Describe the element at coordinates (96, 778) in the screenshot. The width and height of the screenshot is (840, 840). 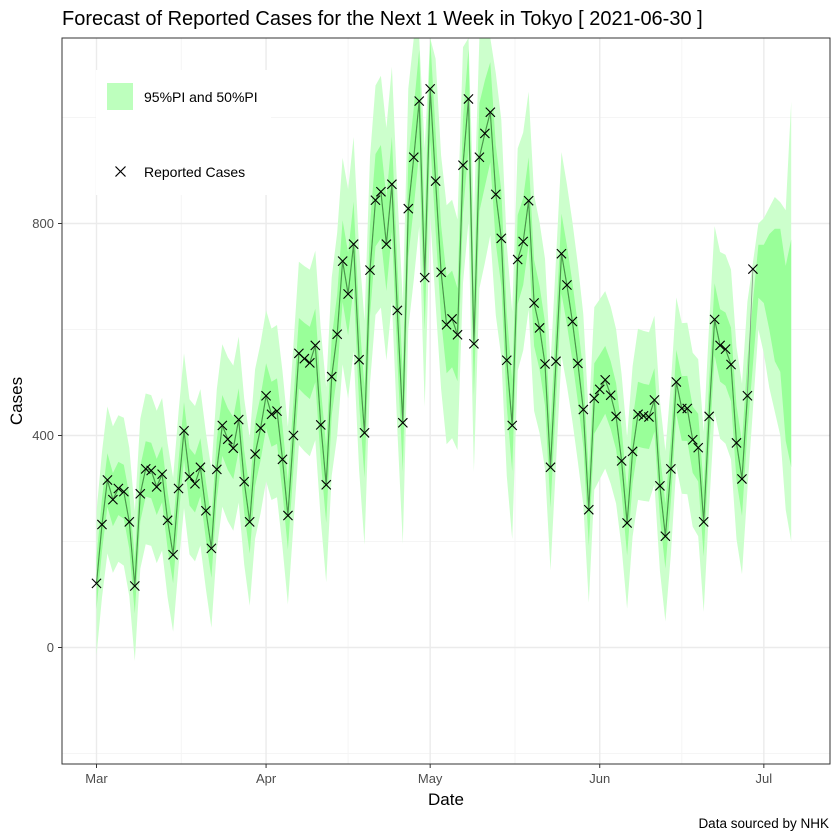
I see `x-tick-label: Mar` at that location.